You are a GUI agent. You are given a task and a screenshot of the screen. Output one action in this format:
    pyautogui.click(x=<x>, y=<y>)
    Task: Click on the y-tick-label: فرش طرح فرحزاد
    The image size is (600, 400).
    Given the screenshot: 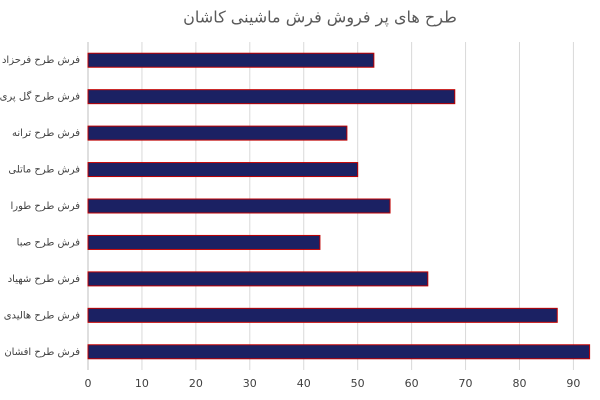 What is the action you would take?
    pyautogui.click(x=41, y=60)
    